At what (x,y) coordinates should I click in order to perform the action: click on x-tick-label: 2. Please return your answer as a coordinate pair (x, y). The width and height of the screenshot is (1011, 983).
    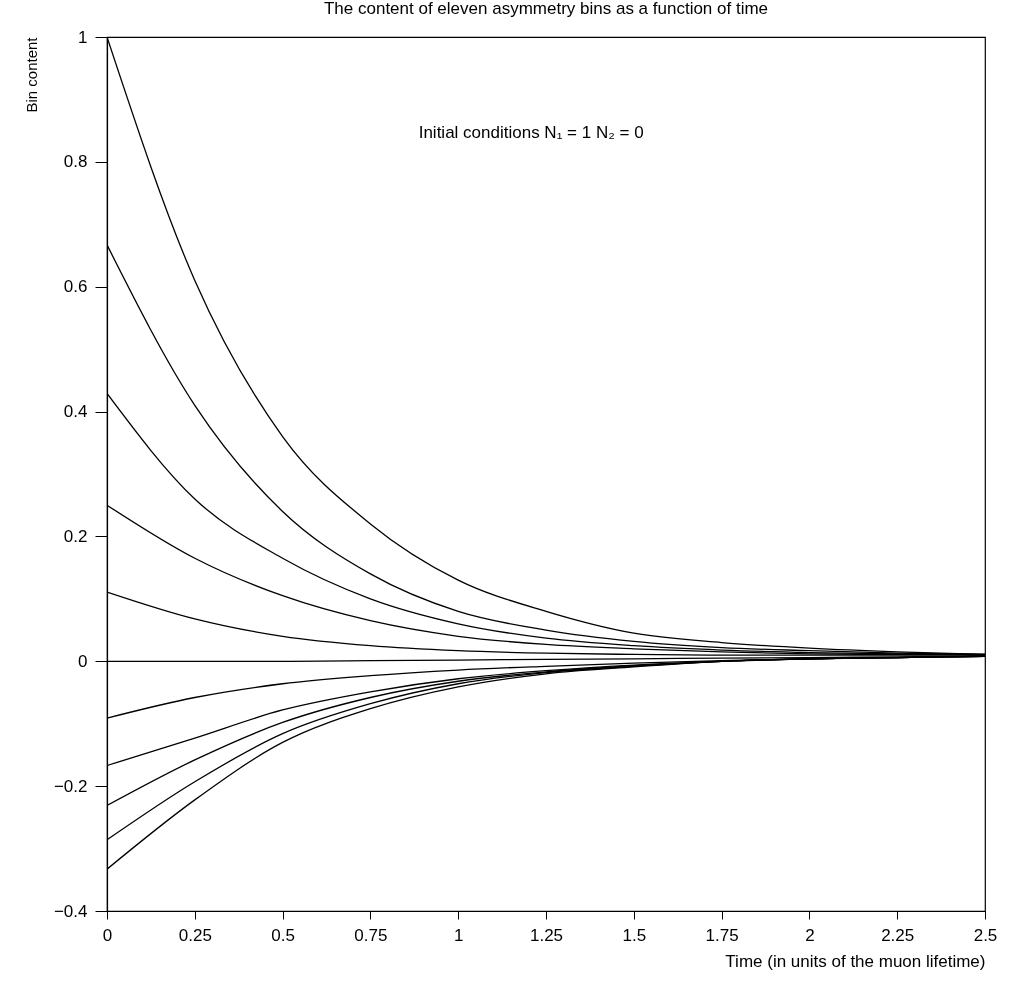
    Looking at the image, I should click on (810, 935).